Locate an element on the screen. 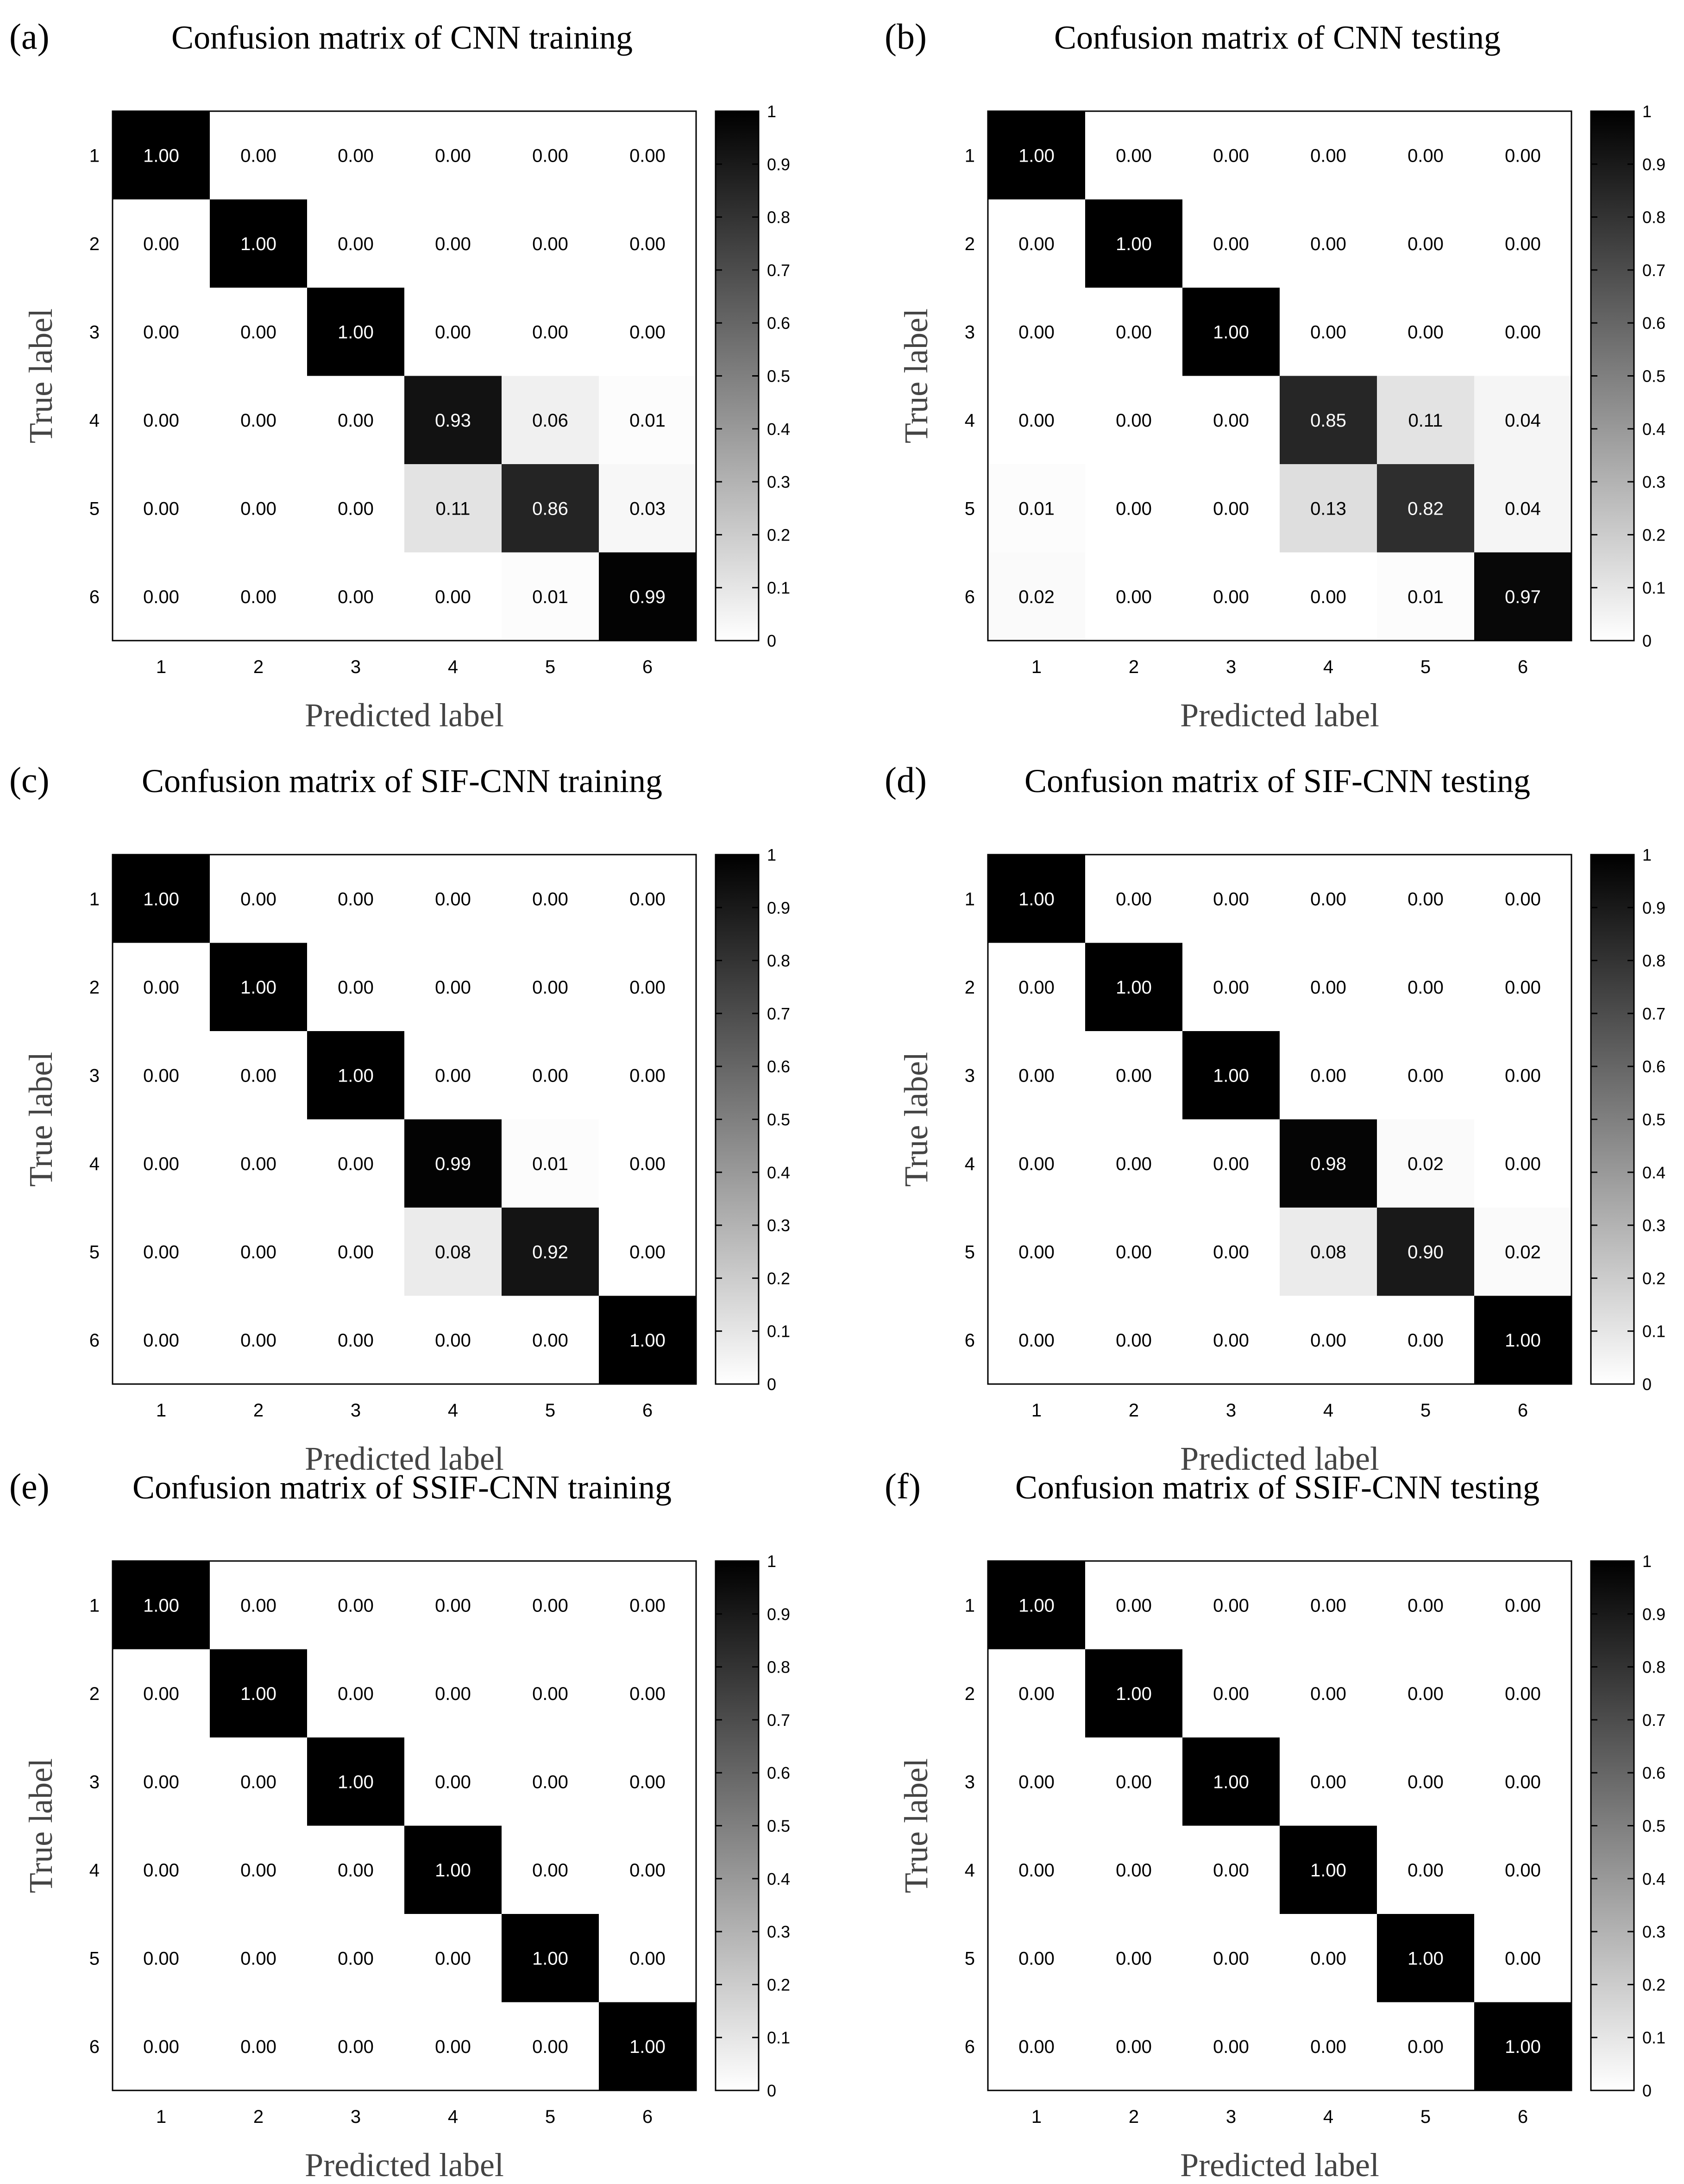 Image resolution: width=1684 pixels, height=2184 pixels. colorbar-tick-label: 0.1 is located at coordinates (778, 2037).